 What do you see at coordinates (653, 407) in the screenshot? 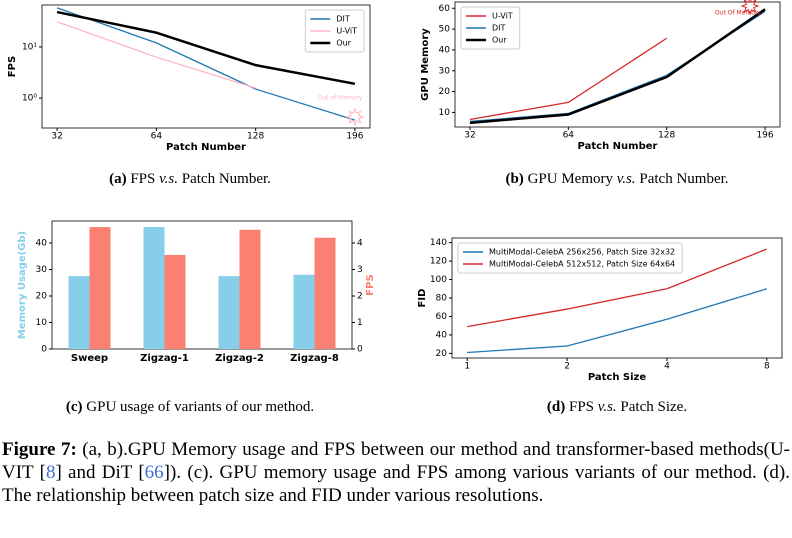
I see `subcaption-part: Patch Size.` at bounding box center [653, 407].